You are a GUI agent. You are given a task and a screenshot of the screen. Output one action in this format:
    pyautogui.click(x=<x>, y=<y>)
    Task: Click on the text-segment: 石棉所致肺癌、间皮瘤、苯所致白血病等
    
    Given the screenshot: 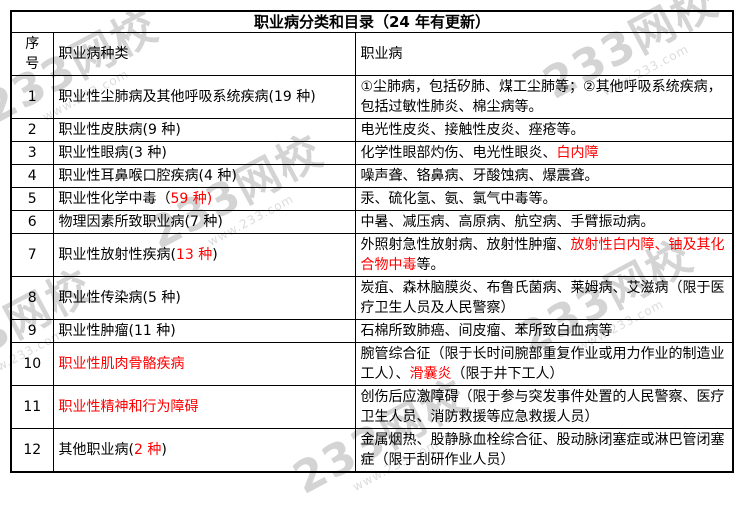 What is the action you would take?
    pyautogui.click(x=486, y=331)
    